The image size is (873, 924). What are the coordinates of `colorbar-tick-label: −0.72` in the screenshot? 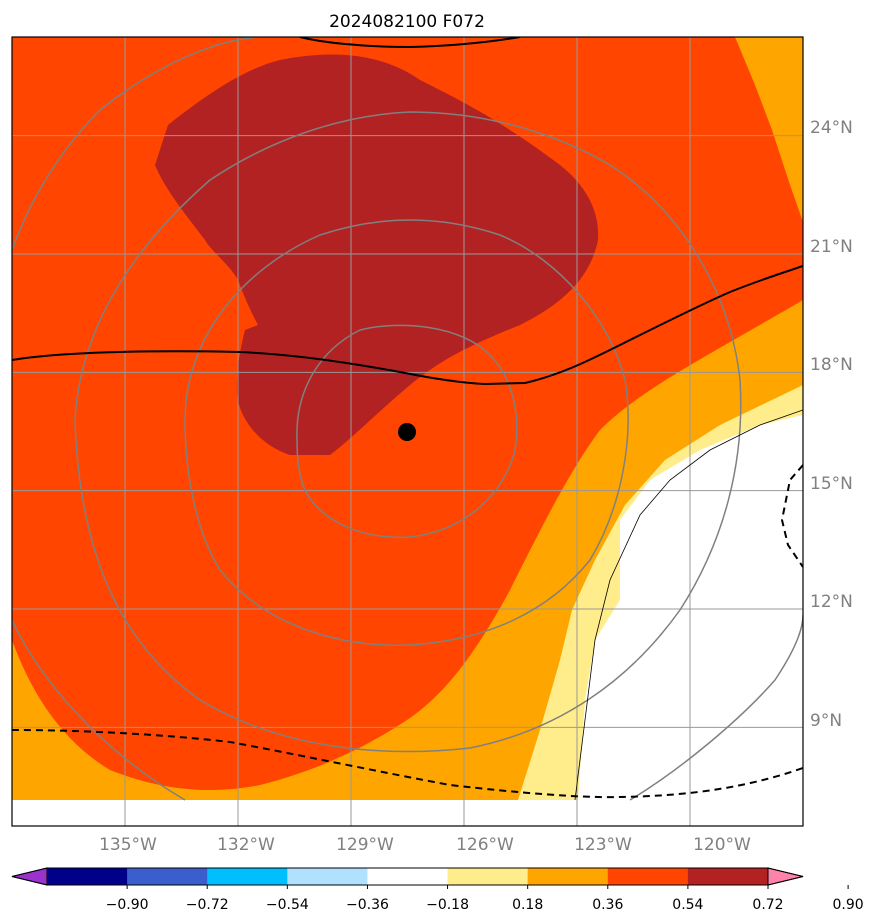 It's located at (207, 905).